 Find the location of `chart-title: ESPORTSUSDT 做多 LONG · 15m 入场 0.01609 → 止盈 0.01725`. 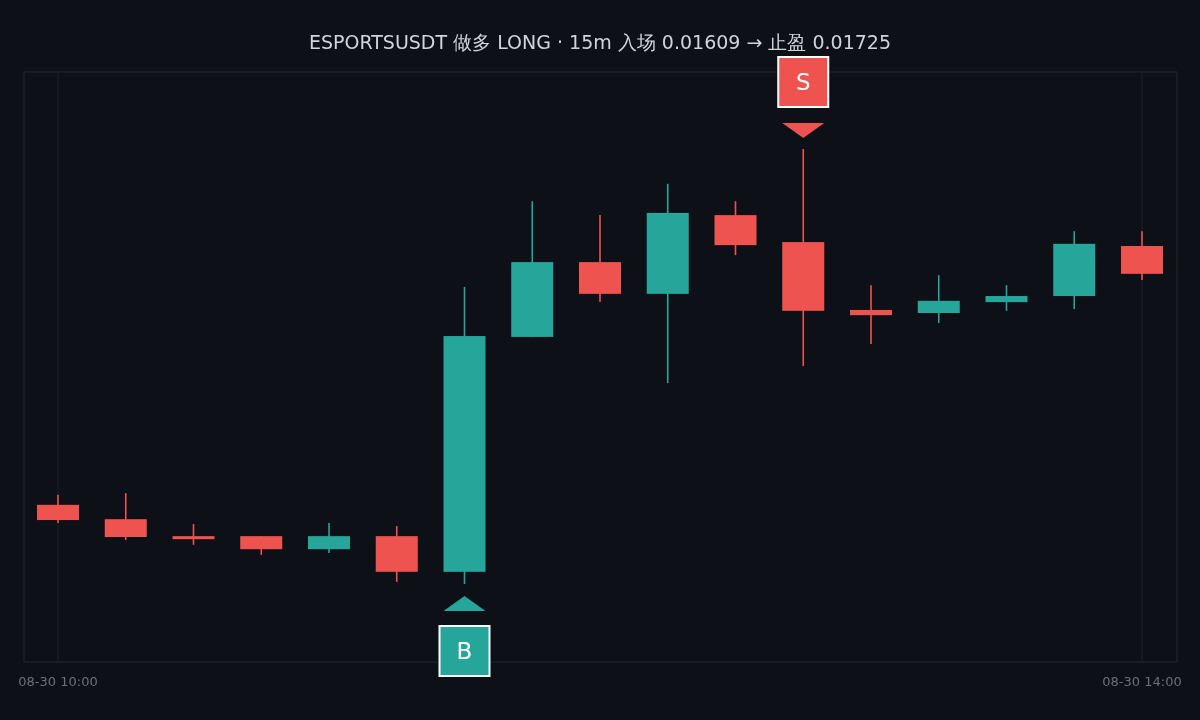

chart-title: ESPORTSUSDT 做多 LONG · 15m 入场 0.01609 → 止盈 0.01725 is located at coordinates (600, 42).